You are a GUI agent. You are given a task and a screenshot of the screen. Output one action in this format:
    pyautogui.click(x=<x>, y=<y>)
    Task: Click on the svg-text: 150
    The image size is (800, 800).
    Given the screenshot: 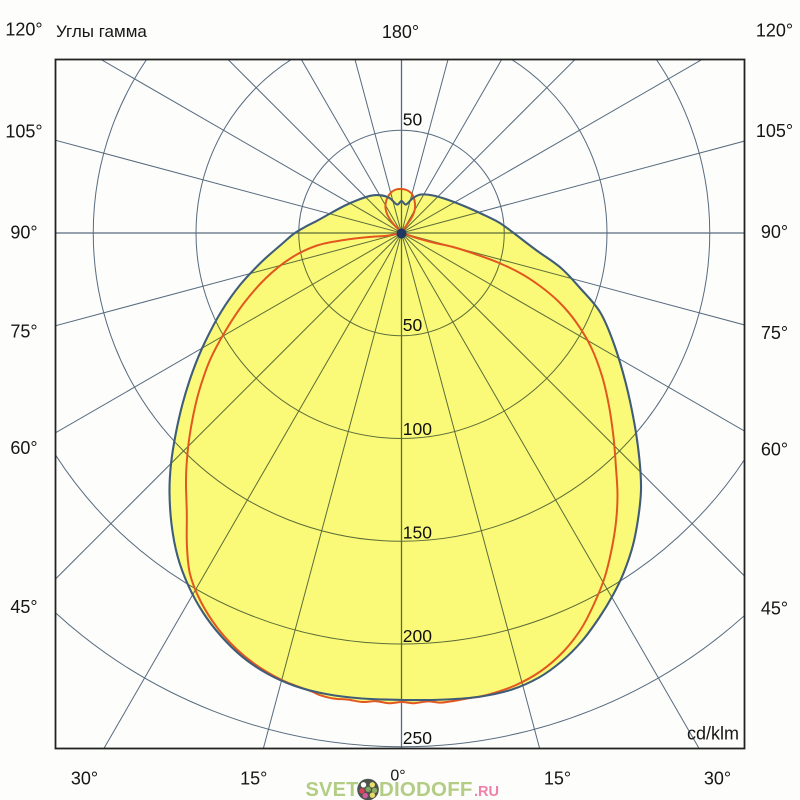 What is the action you would take?
    pyautogui.click(x=417, y=532)
    